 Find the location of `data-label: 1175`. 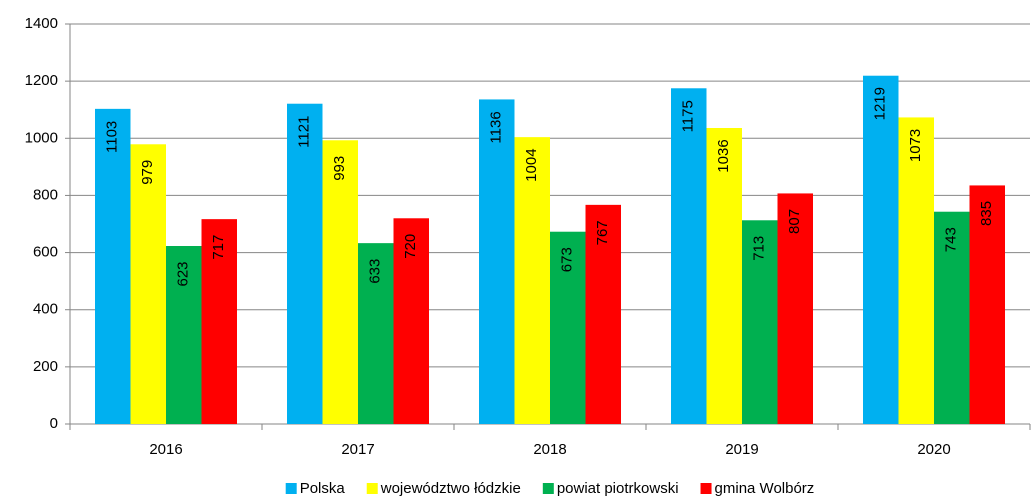

data-label: 1175 is located at coordinates (688, 116).